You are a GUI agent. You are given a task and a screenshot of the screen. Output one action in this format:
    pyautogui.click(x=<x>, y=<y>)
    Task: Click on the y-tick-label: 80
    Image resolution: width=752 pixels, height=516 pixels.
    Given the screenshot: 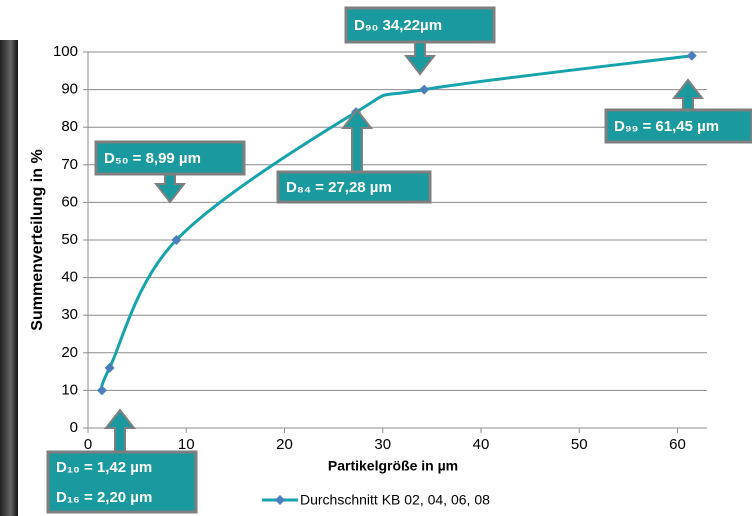 What is the action you would take?
    pyautogui.click(x=69, y=126)
    